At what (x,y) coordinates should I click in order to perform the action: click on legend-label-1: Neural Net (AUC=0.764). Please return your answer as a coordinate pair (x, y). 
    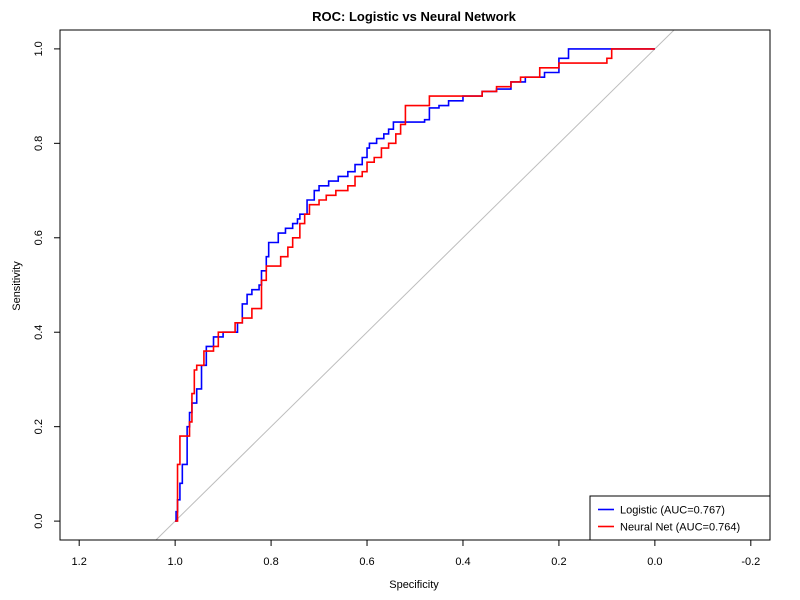
    Looking at the image, I should click on (680, 528).